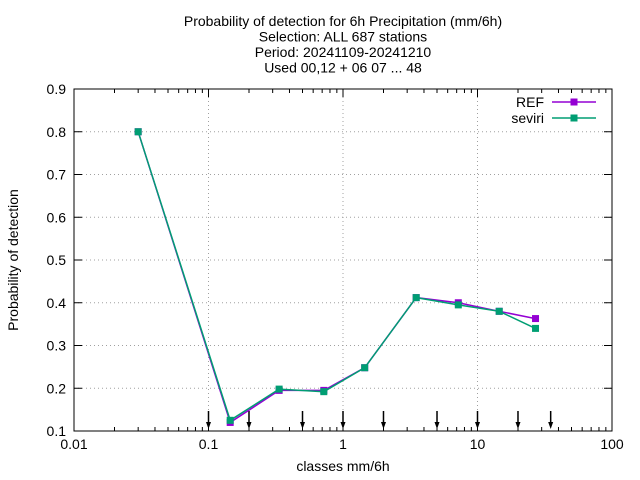 The width and height of the screenshot is (640, 480). I want to click on legend-label: seviri, so click(527, 118).